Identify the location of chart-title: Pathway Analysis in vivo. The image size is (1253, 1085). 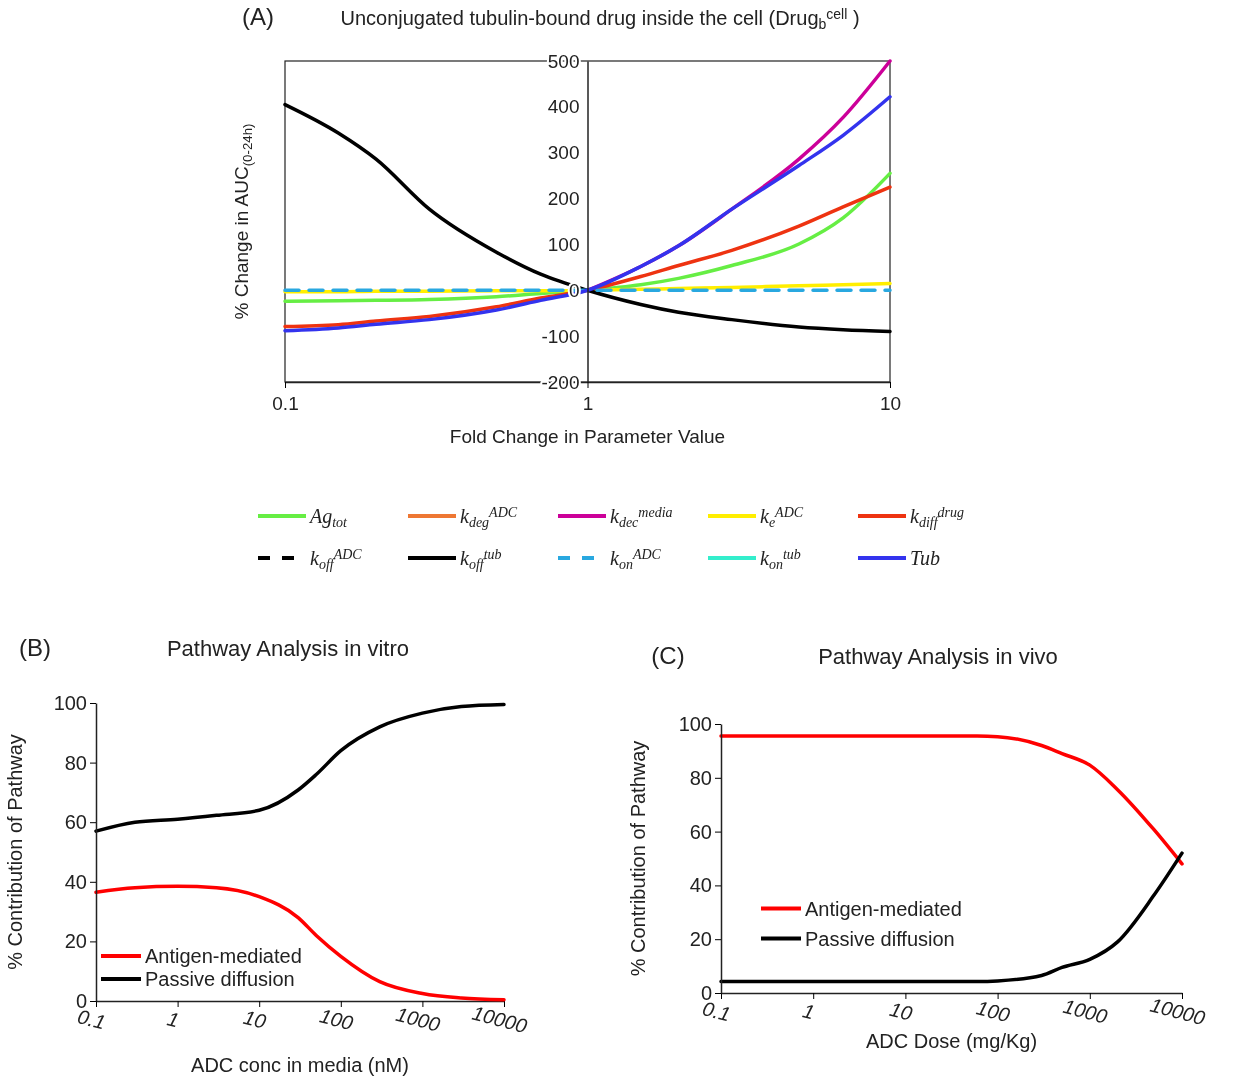
(938, 656).